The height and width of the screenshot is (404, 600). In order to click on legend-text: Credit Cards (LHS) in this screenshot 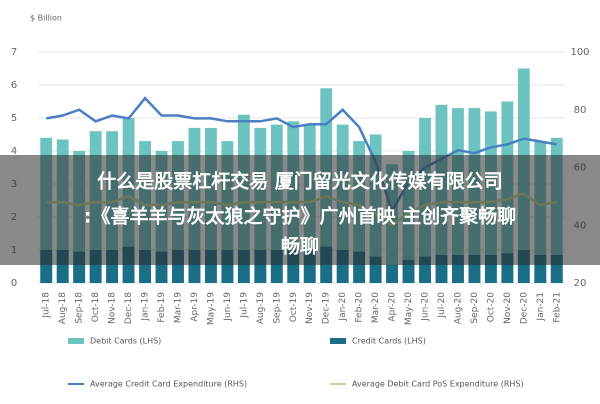, I will do `click(389, 341)`.